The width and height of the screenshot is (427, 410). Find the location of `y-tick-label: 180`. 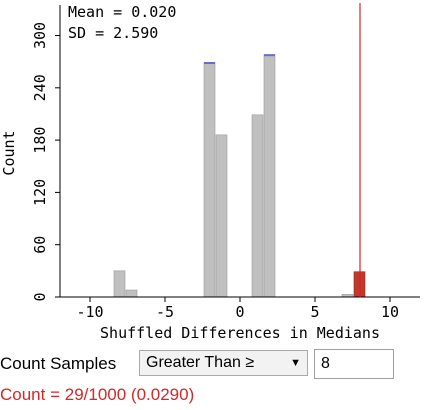

y-tick-label: 180 is located at coordinates (40, 140).